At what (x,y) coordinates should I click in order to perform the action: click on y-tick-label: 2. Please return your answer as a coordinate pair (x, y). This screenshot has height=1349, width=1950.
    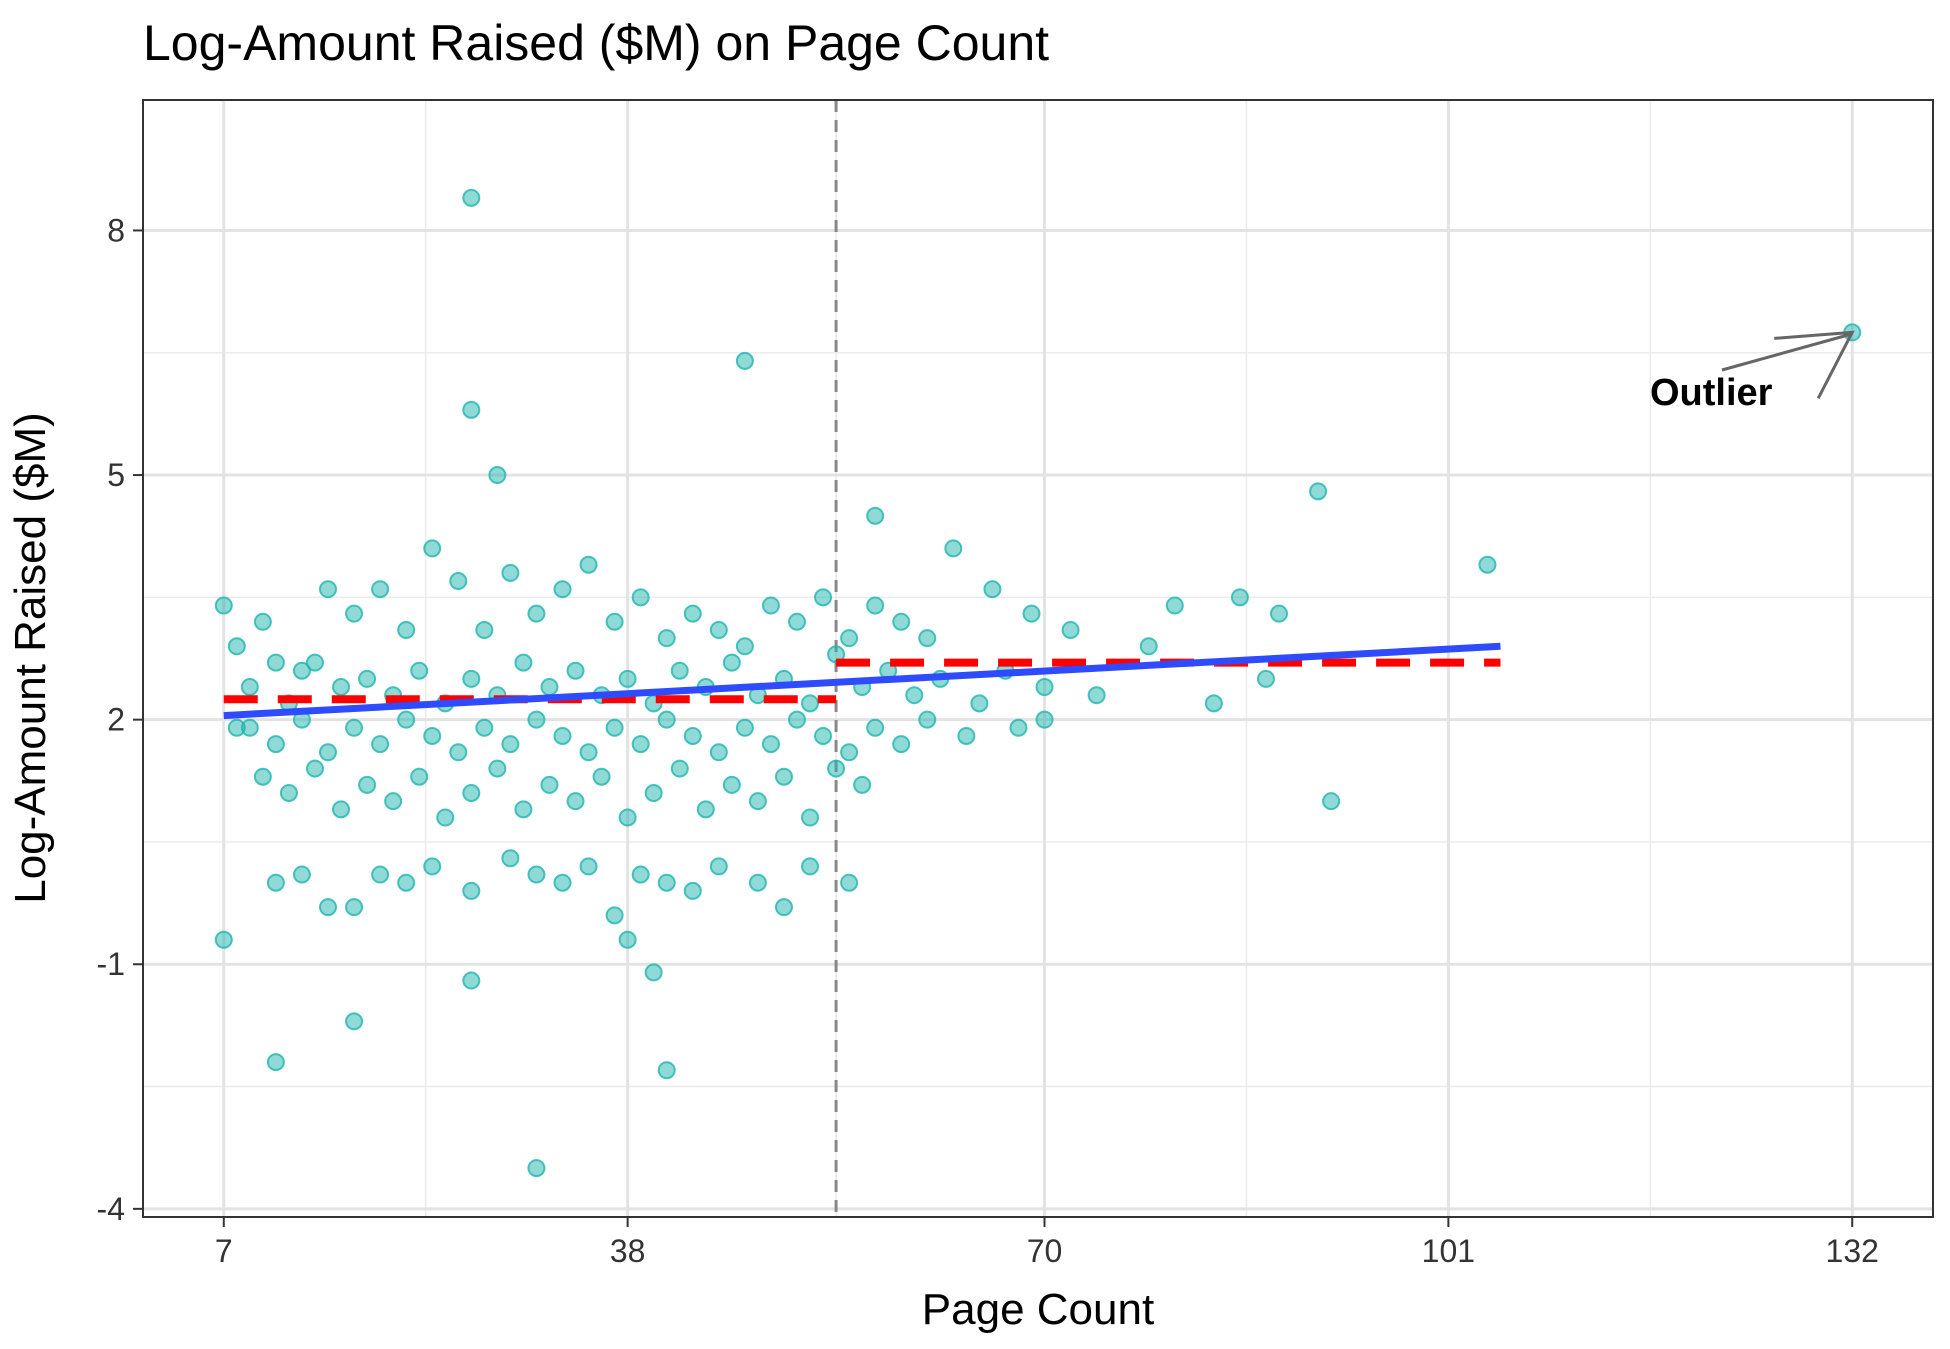
    Looking at the image, I should click on (116, 720).